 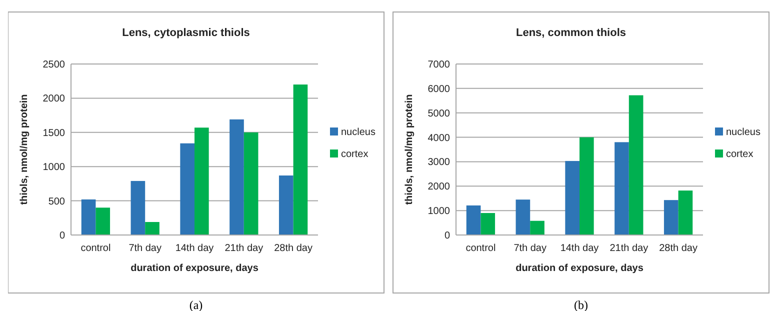 What do you see at coordinates (439, 89) in the screenshot?
I see `y-tick-label: 6000` at bounding box center [439, 89].